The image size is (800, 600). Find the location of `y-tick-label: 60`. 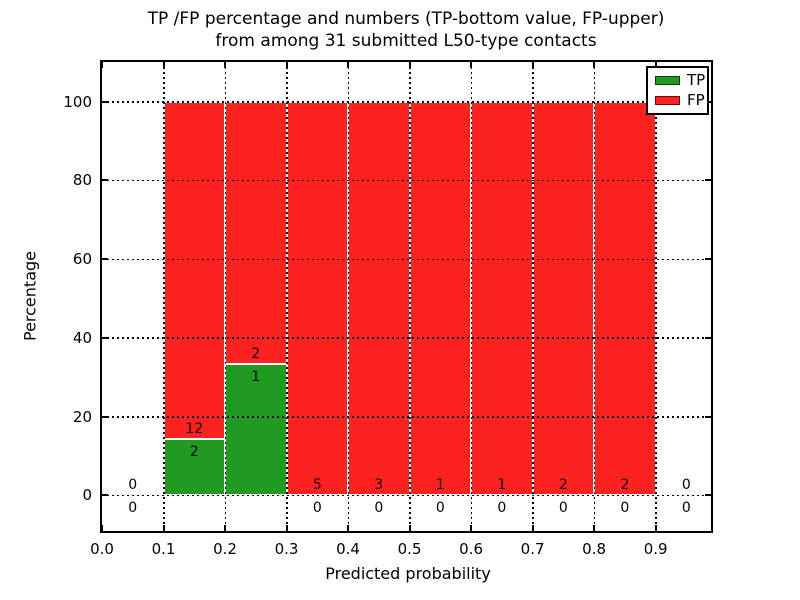

y-tick-label: 60 is located at coordinates (82, 259).